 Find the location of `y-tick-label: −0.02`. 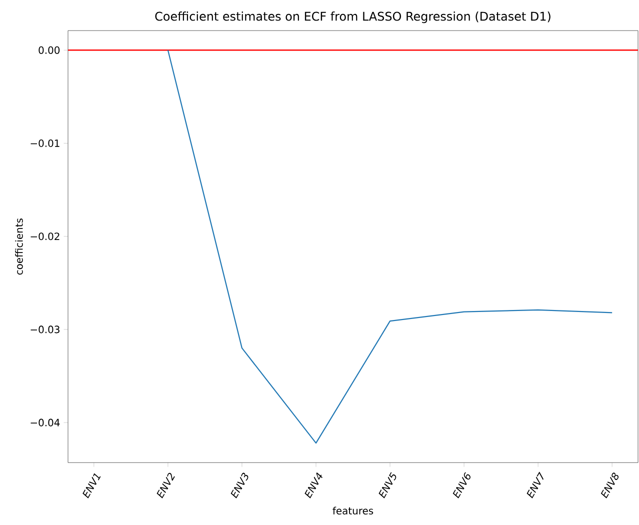

y-tick-label: −0.02 is located at coordinates (45, 236).